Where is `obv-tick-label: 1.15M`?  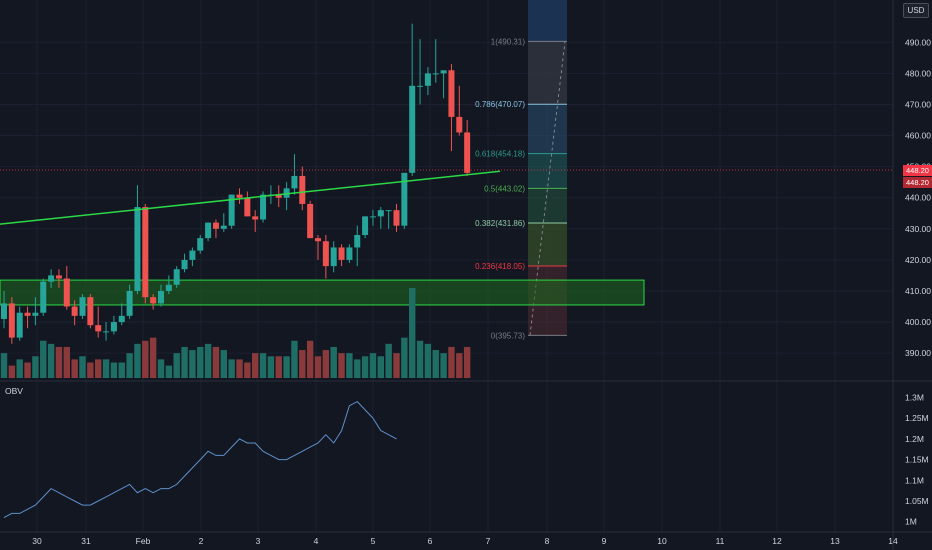
obv-tick-label: 1.15M is located at coordinates (917, 460).